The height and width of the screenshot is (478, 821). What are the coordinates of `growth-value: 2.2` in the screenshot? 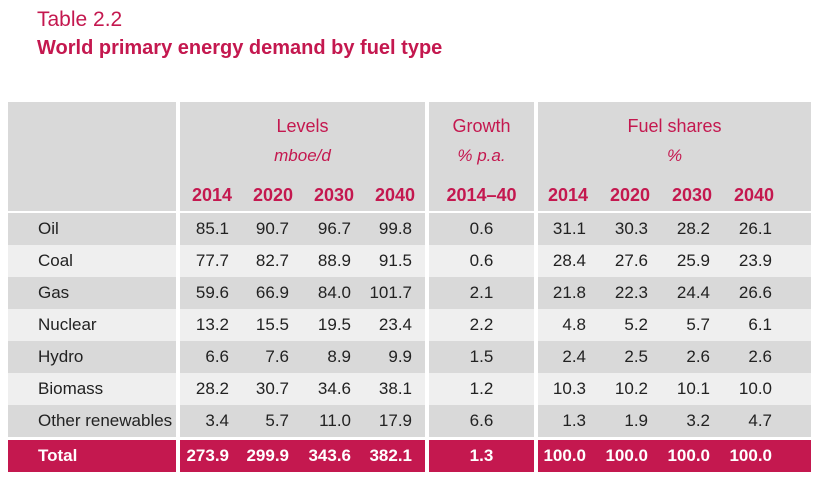 It's located at (481, 324).